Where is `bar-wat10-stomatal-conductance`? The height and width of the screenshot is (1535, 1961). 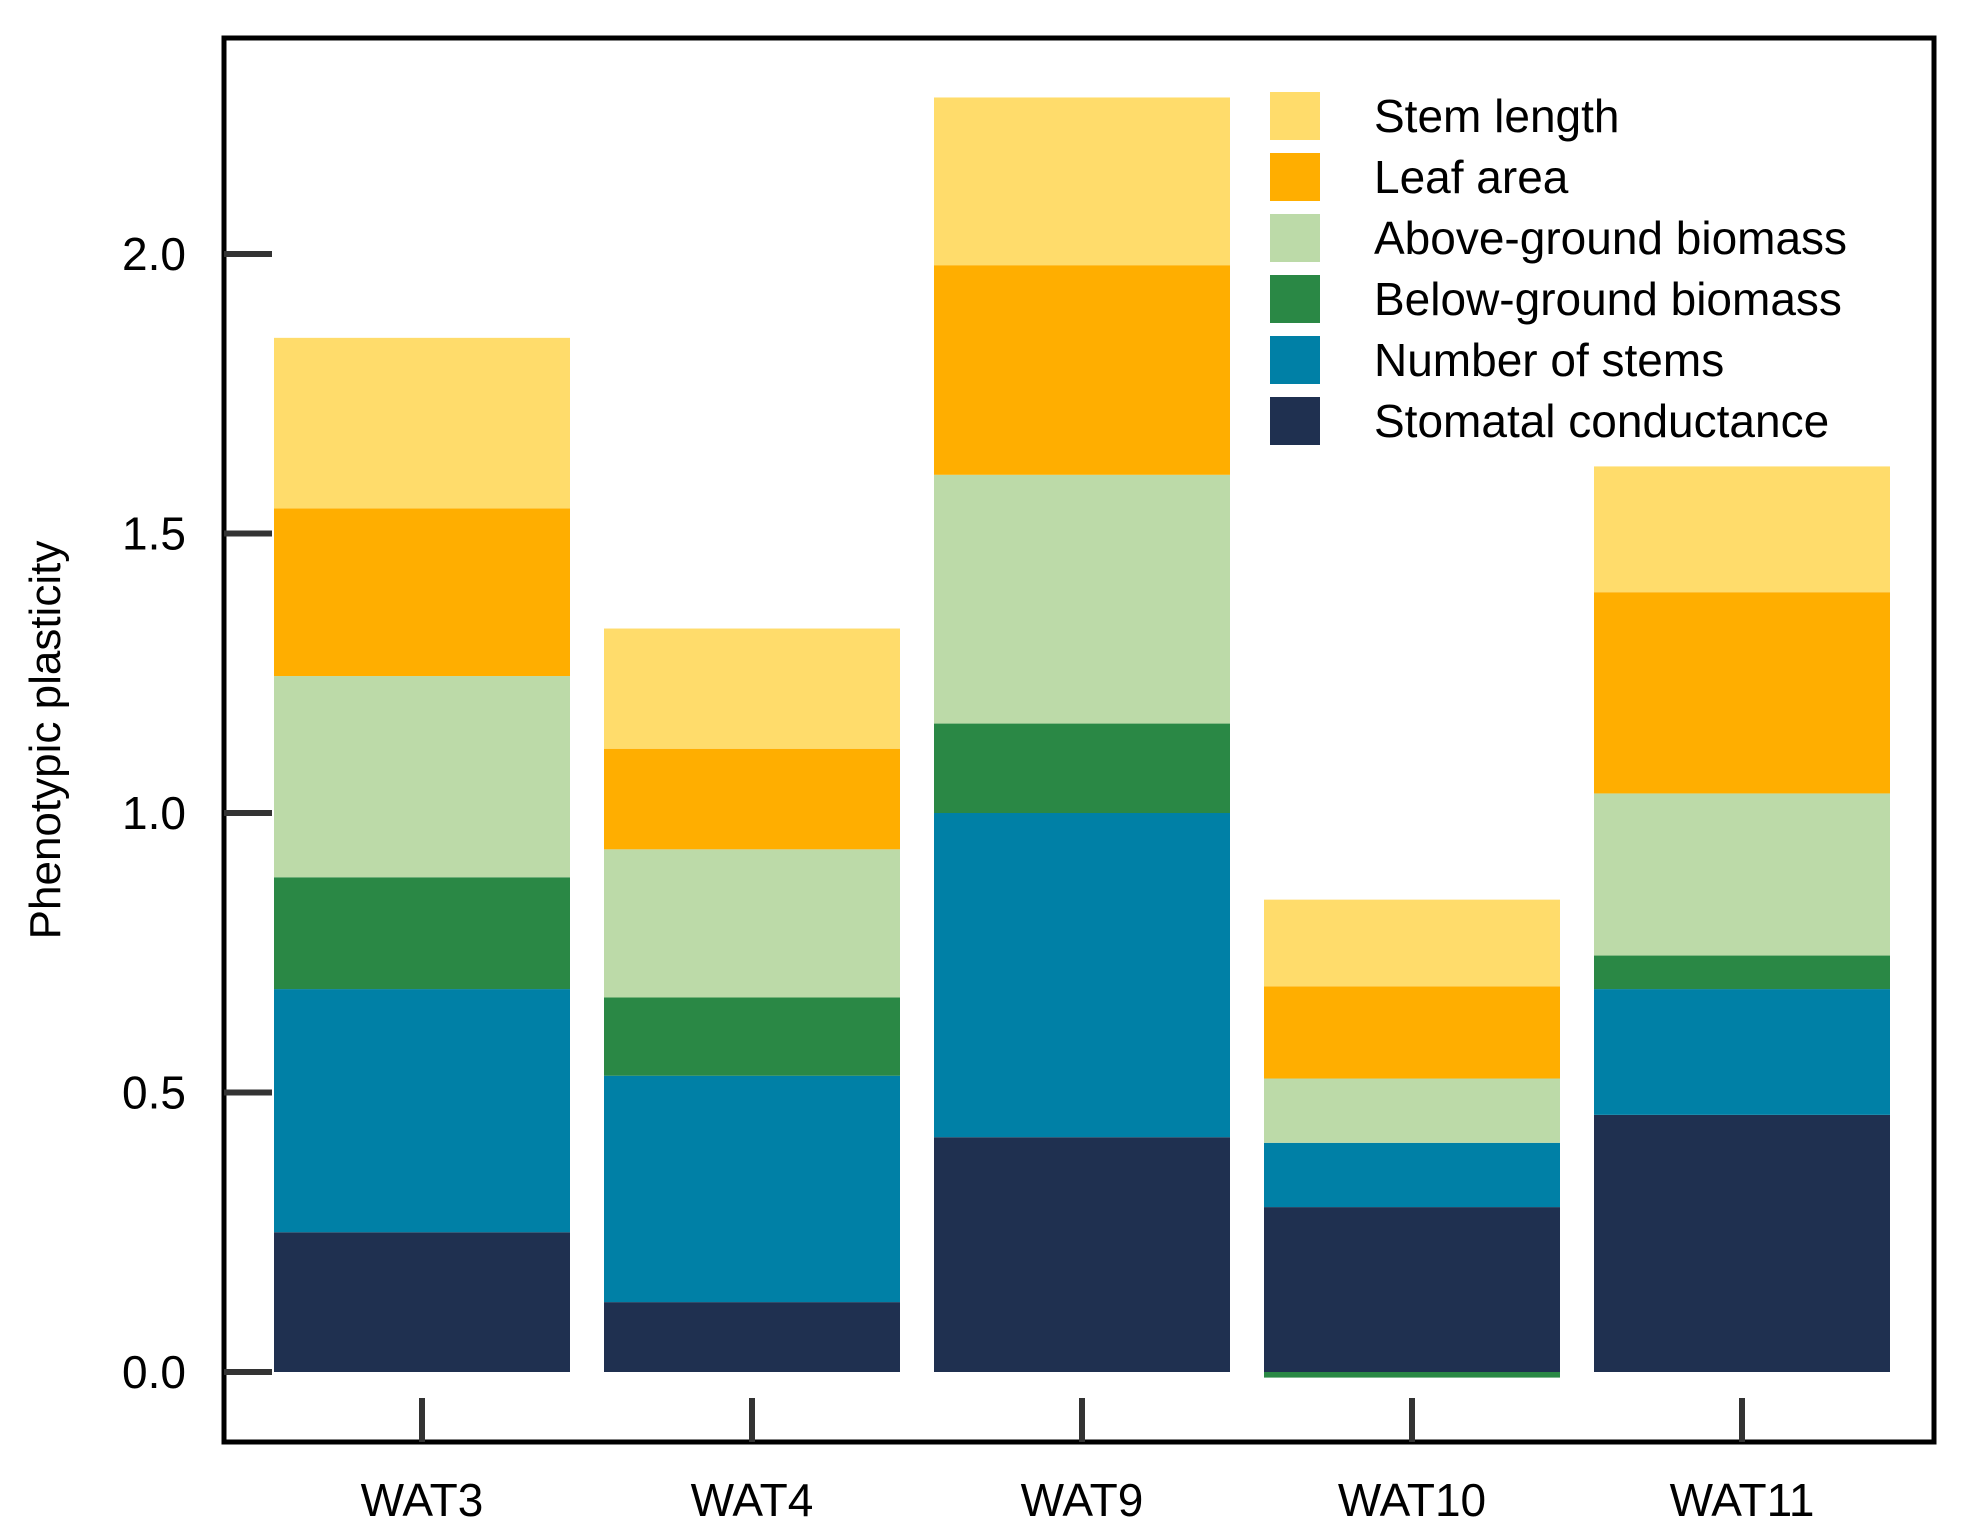
bar-wat10-stomatal-conductance is located at coordinates (1412, 1289).